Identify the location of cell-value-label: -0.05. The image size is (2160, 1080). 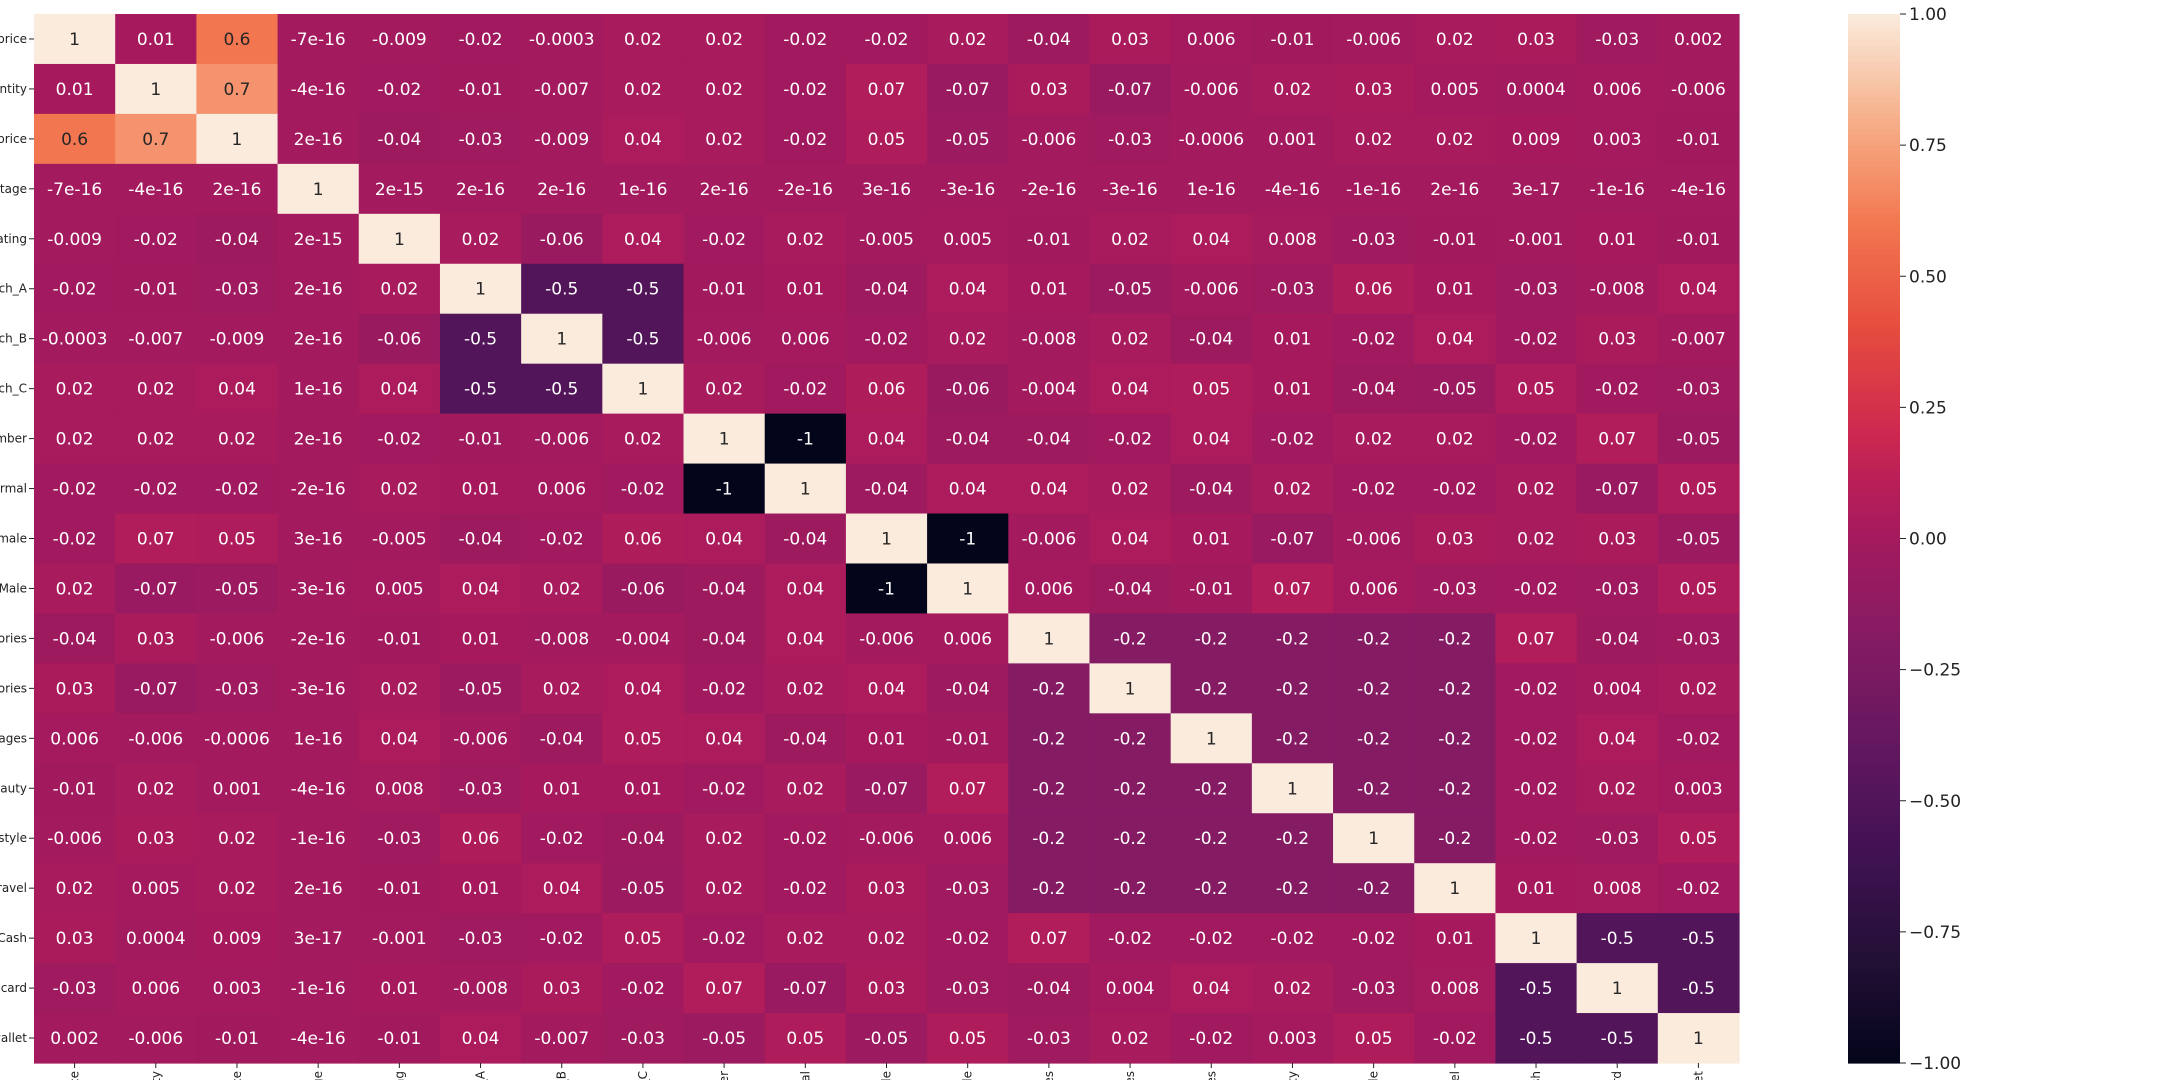
(1698, 540).